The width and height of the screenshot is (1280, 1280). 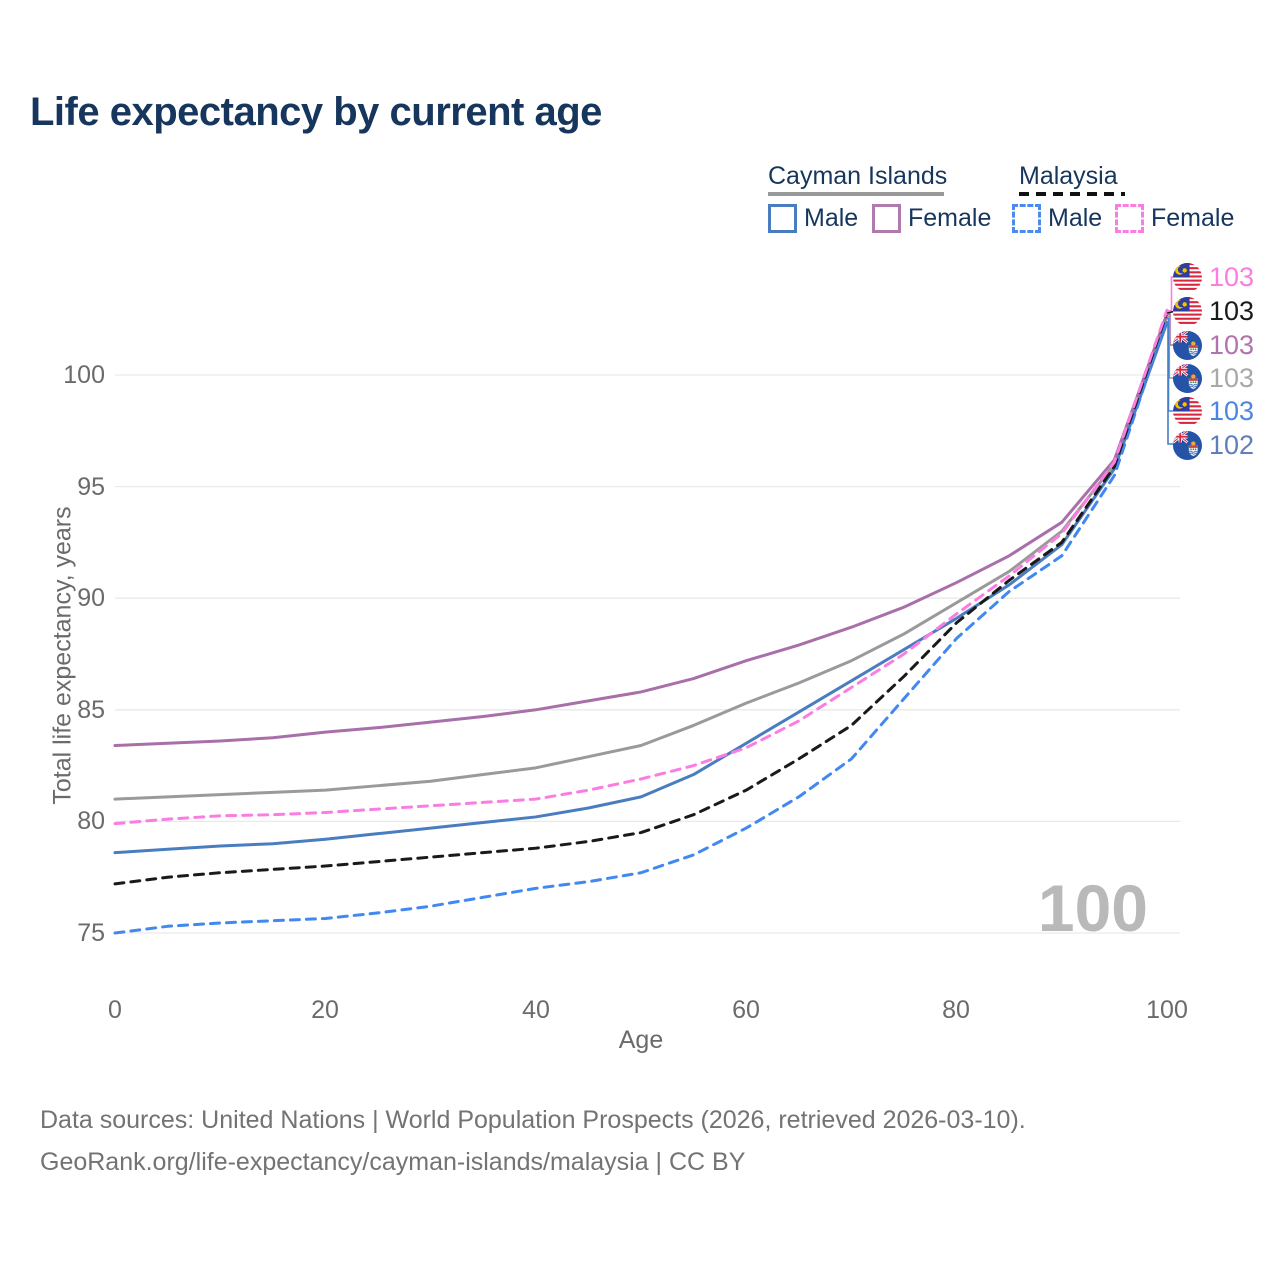 I want to click on y-tick-100: 100, so click(x=84, y=375).